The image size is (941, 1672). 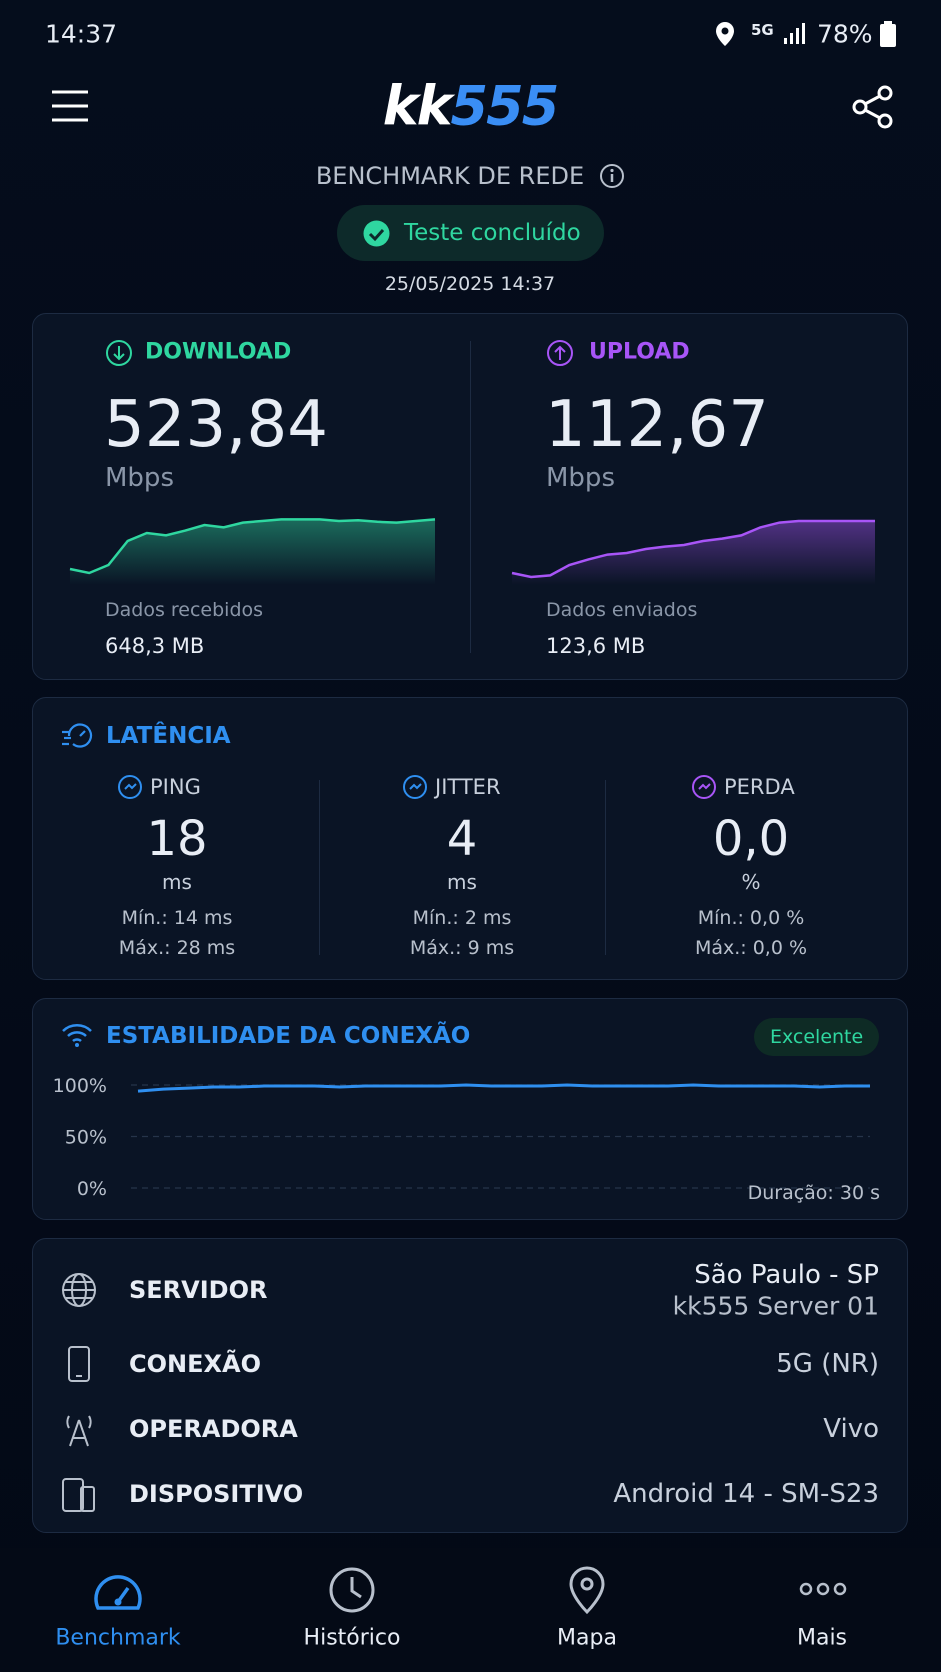 I want to click on battery-icon, so click(x=888, y=34).